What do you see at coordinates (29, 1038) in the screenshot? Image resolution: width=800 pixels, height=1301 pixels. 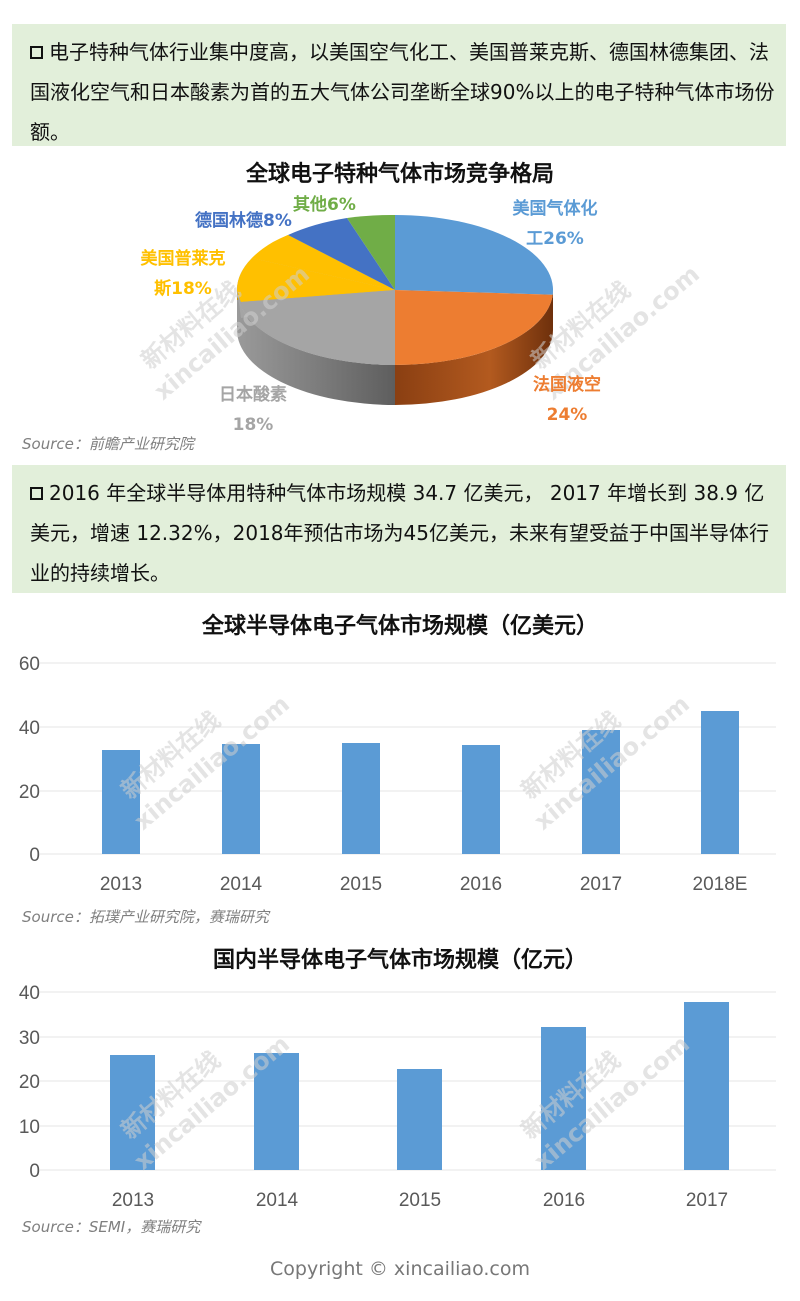 I see `svg-text: 30` at bounding box center [29, 1038].